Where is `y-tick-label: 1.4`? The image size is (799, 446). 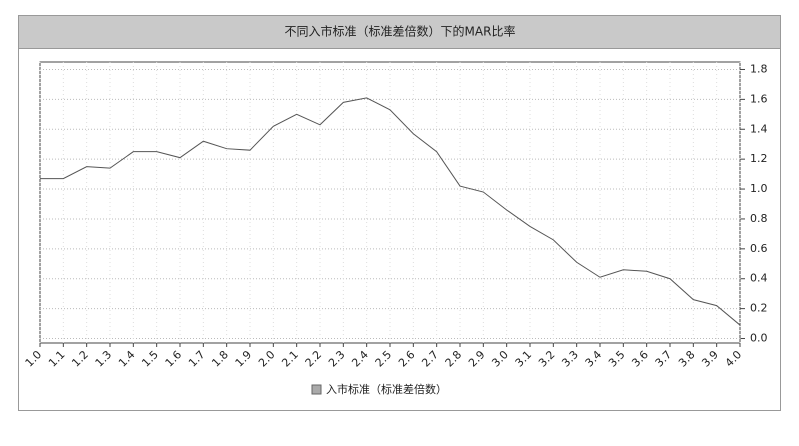
y-tick-label: 1.4 is located at coordinates (759, 128).